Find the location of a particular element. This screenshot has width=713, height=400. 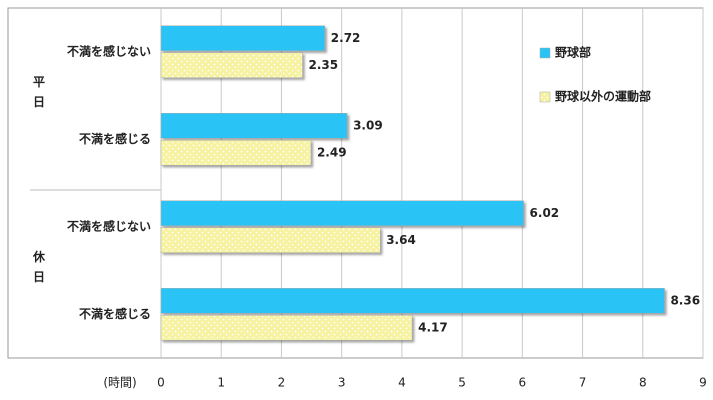

x-tick-label: 9 is located at coordinates (703, 383).